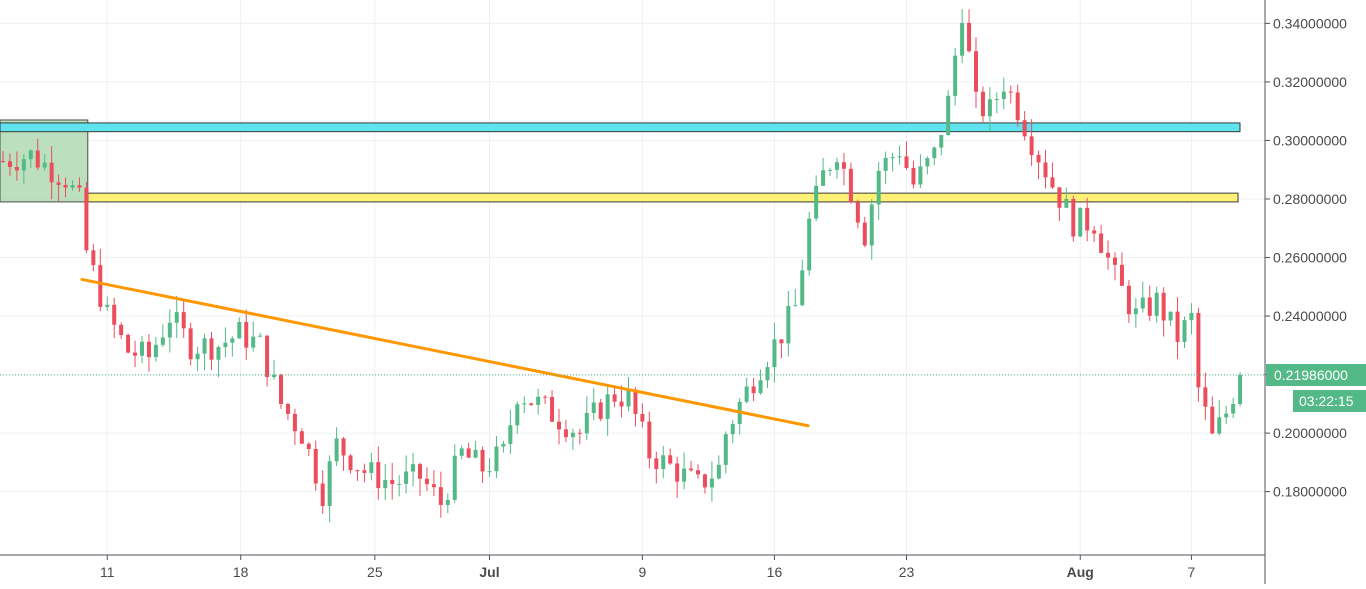  What do you see at coordinates (445, 352) in the screenshot?
I see `trendline` at bounding box center [445, 352].